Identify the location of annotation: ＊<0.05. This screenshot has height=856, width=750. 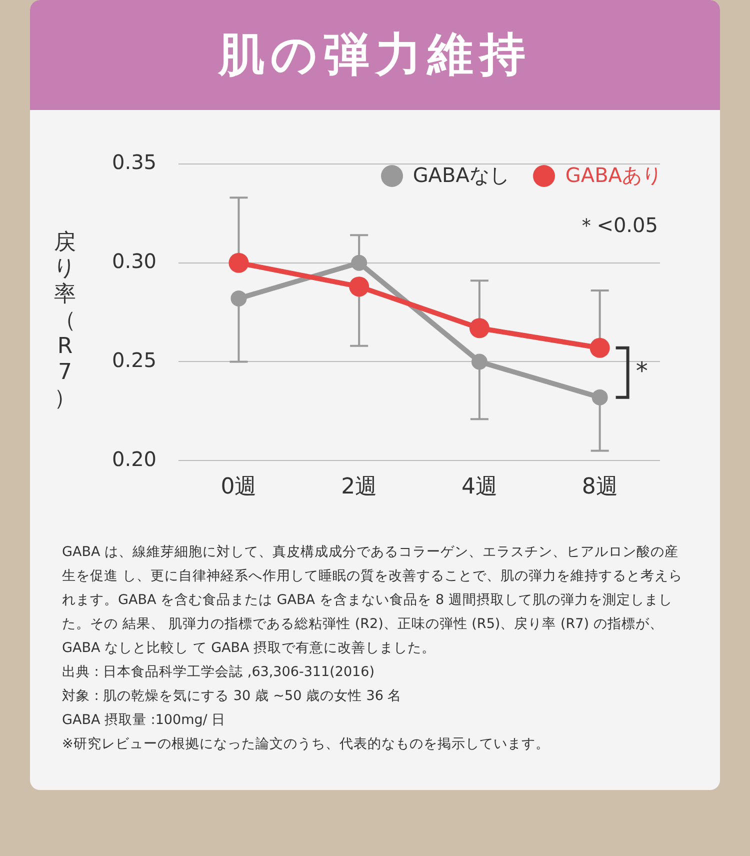
(617, 225).